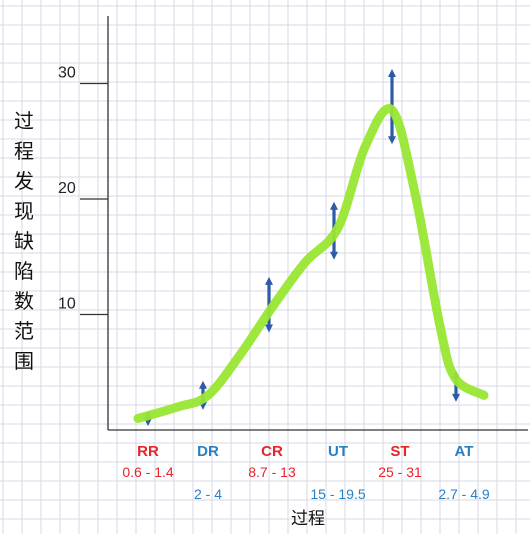 This screenshot has width=530, height=534. Describe the element at coordinates (464, 451) in the screenshot. I see `x-category-label-at: AT` at that location.